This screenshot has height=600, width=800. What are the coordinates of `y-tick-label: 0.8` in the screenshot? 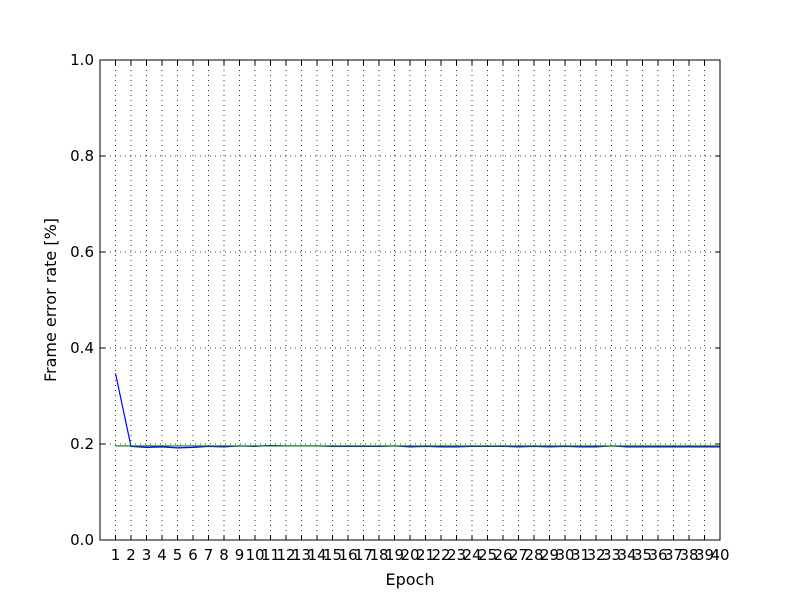 It's located at (82, 156).